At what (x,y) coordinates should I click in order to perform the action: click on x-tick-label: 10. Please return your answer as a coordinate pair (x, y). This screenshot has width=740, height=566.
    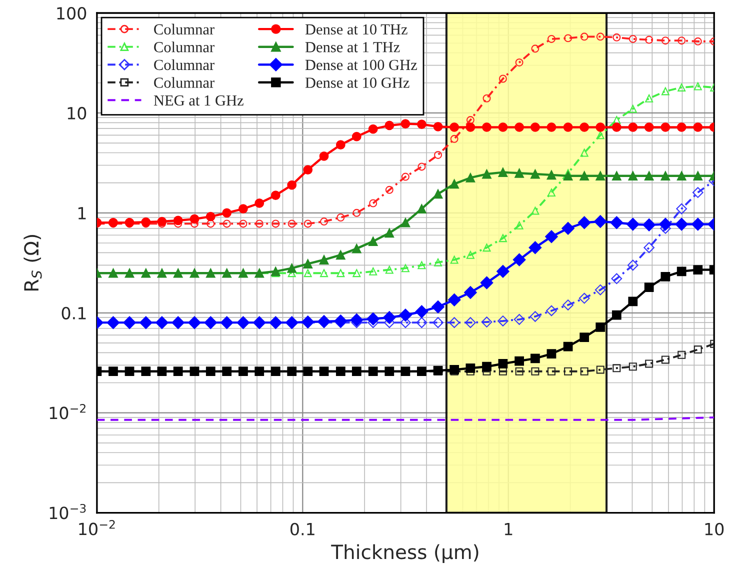
    Looking at the image, I should click on (714, 529).